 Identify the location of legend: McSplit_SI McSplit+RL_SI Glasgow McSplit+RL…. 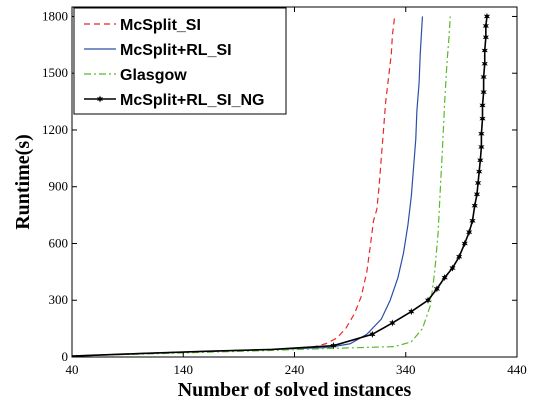
(180, 61).